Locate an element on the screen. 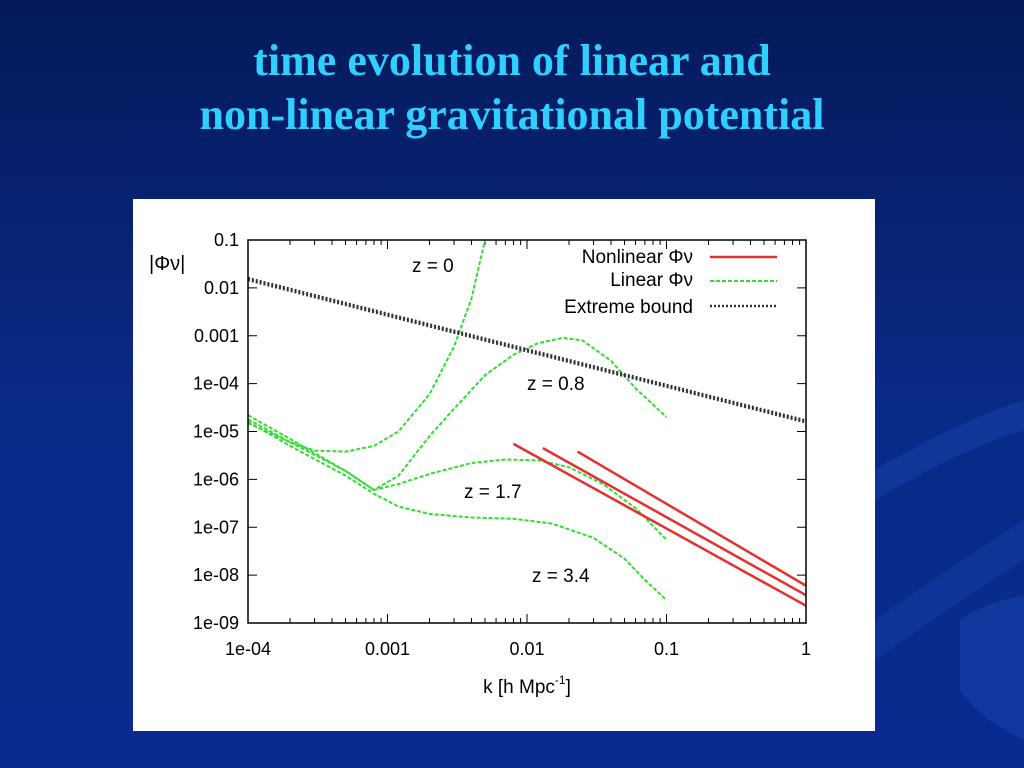 The height and width of the screenshot is (768, 1024). legend: Nonlinear Φν Linear Φν Extreme bound is located at coordinates (670, 282).